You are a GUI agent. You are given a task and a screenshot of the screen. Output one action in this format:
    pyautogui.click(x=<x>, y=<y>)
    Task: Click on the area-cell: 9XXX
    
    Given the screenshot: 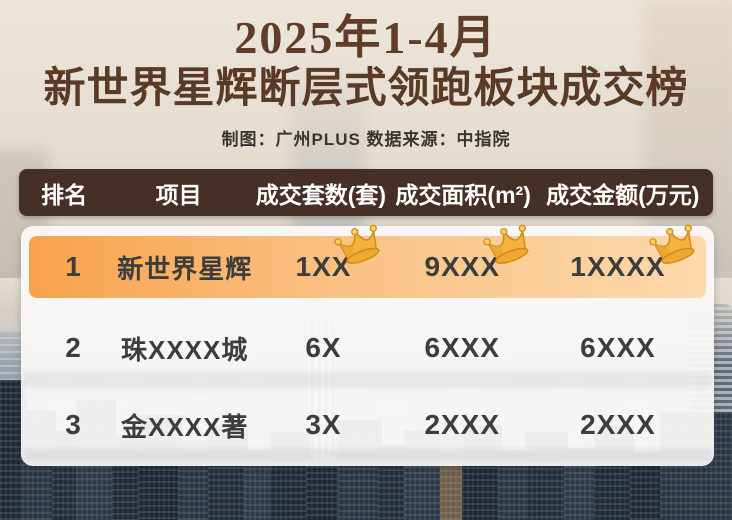 What is the action you would take?
    pyautogui.click(x=462, y=253)
    